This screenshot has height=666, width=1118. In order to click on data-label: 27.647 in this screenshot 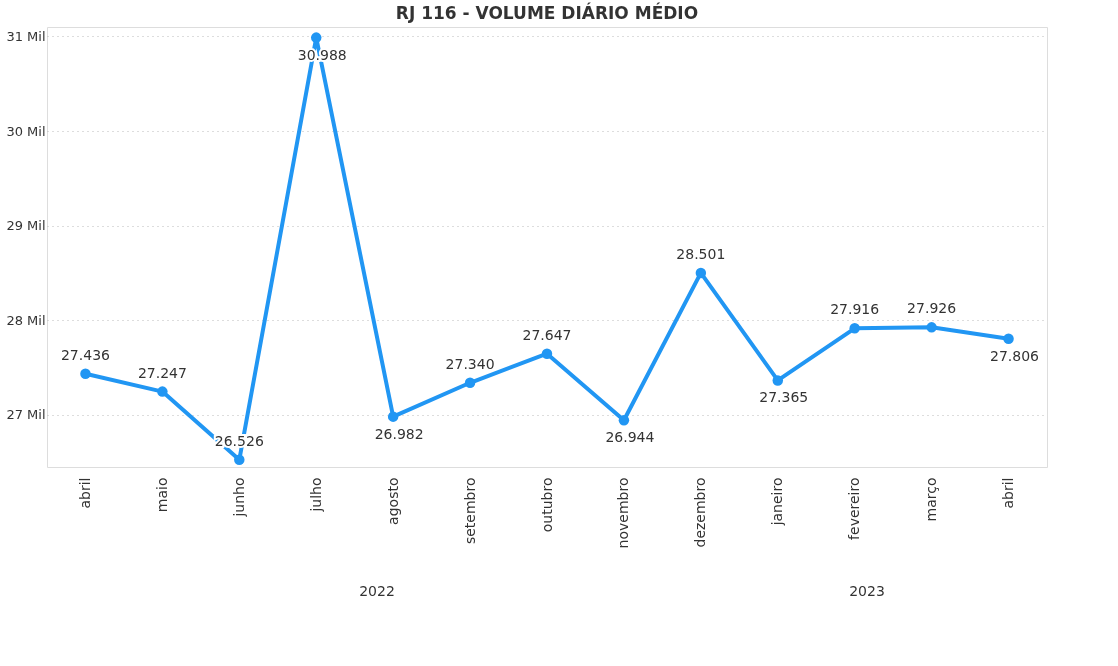, I will do `click(547, 334)`.